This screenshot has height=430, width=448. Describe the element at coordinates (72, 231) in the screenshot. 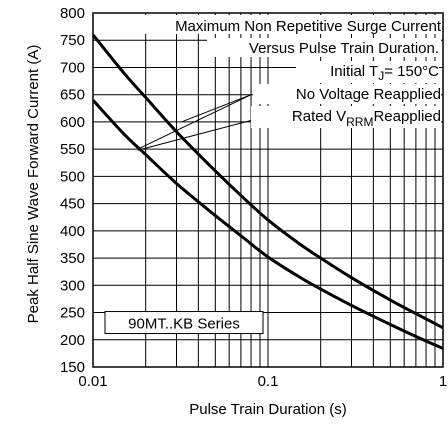

I see `y-tick-label: 400` at that location.